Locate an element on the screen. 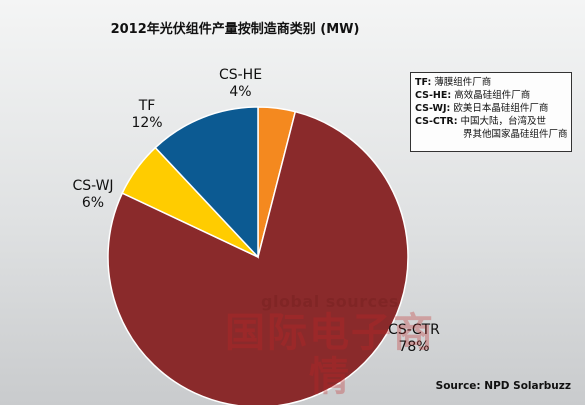  slice-value-cs-ctr: 78% is located at coordinates (414, 347).